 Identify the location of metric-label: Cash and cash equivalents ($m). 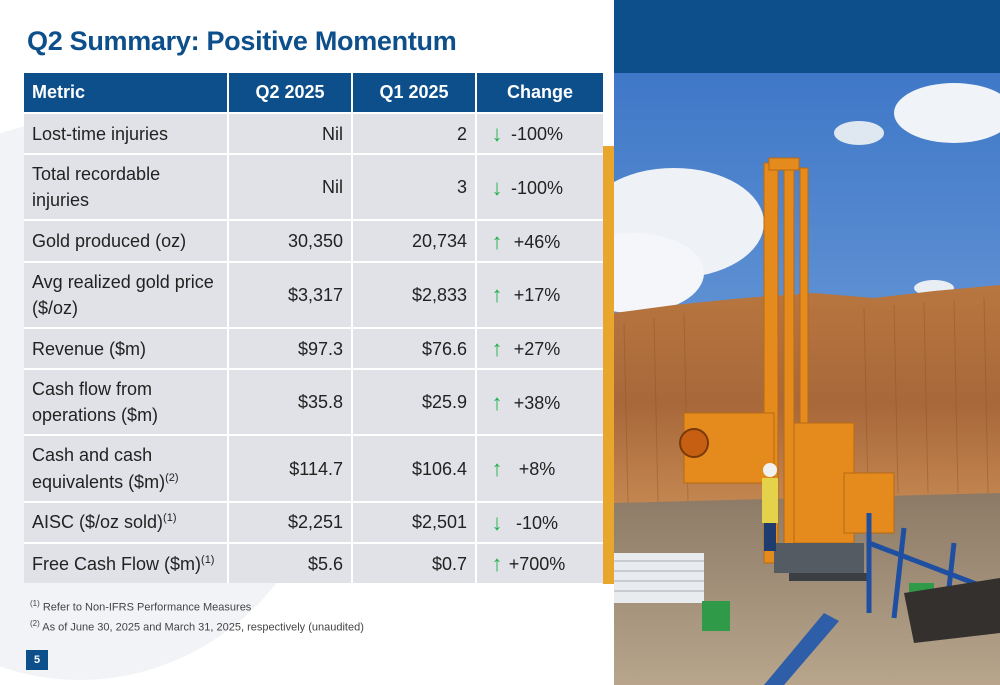
(99, 468).